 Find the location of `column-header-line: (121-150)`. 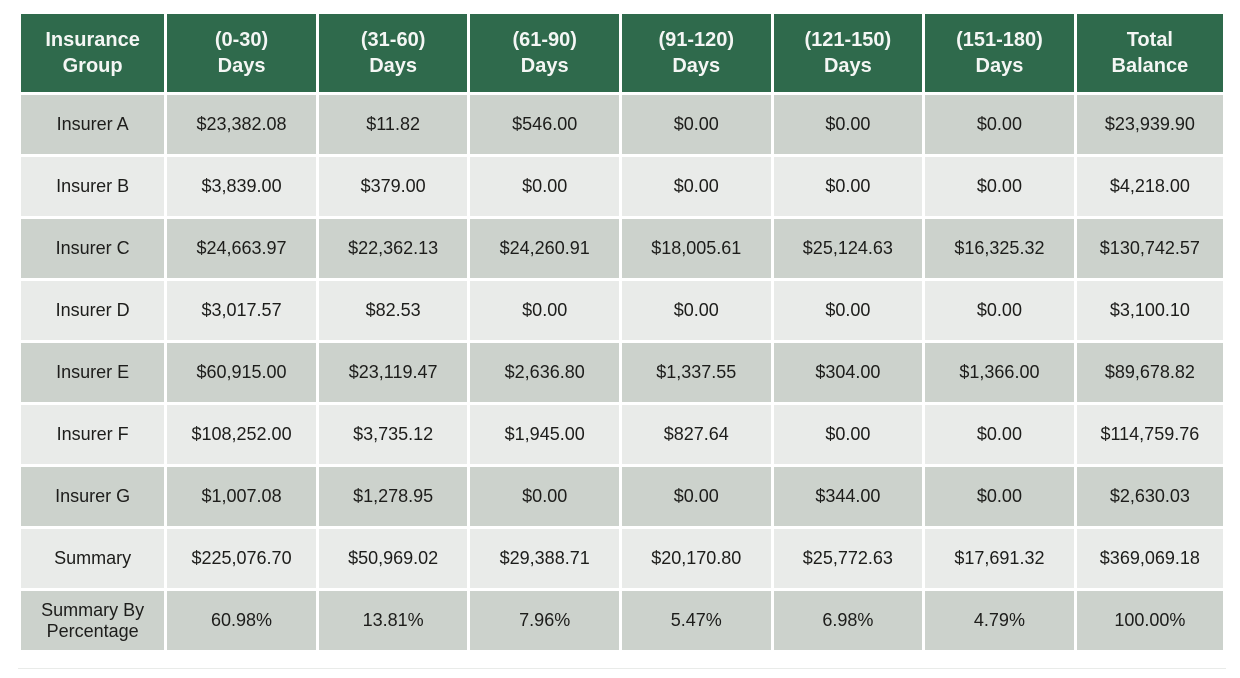

column-header-line: (121-150) is located at coordinates (848, 40).